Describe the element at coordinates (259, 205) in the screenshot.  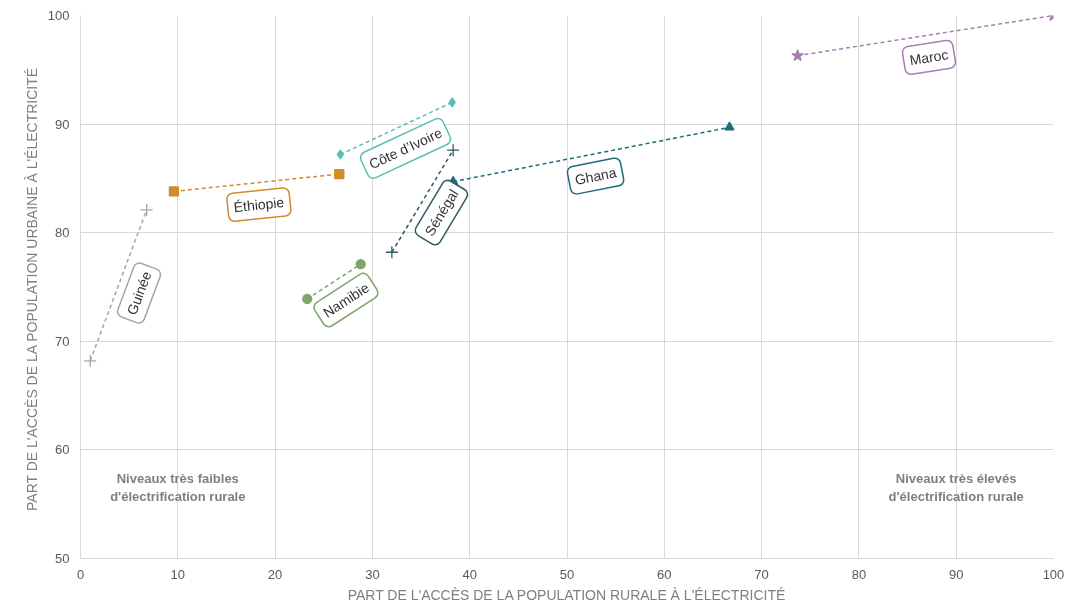
I see `text: Éthiopie` at that location.